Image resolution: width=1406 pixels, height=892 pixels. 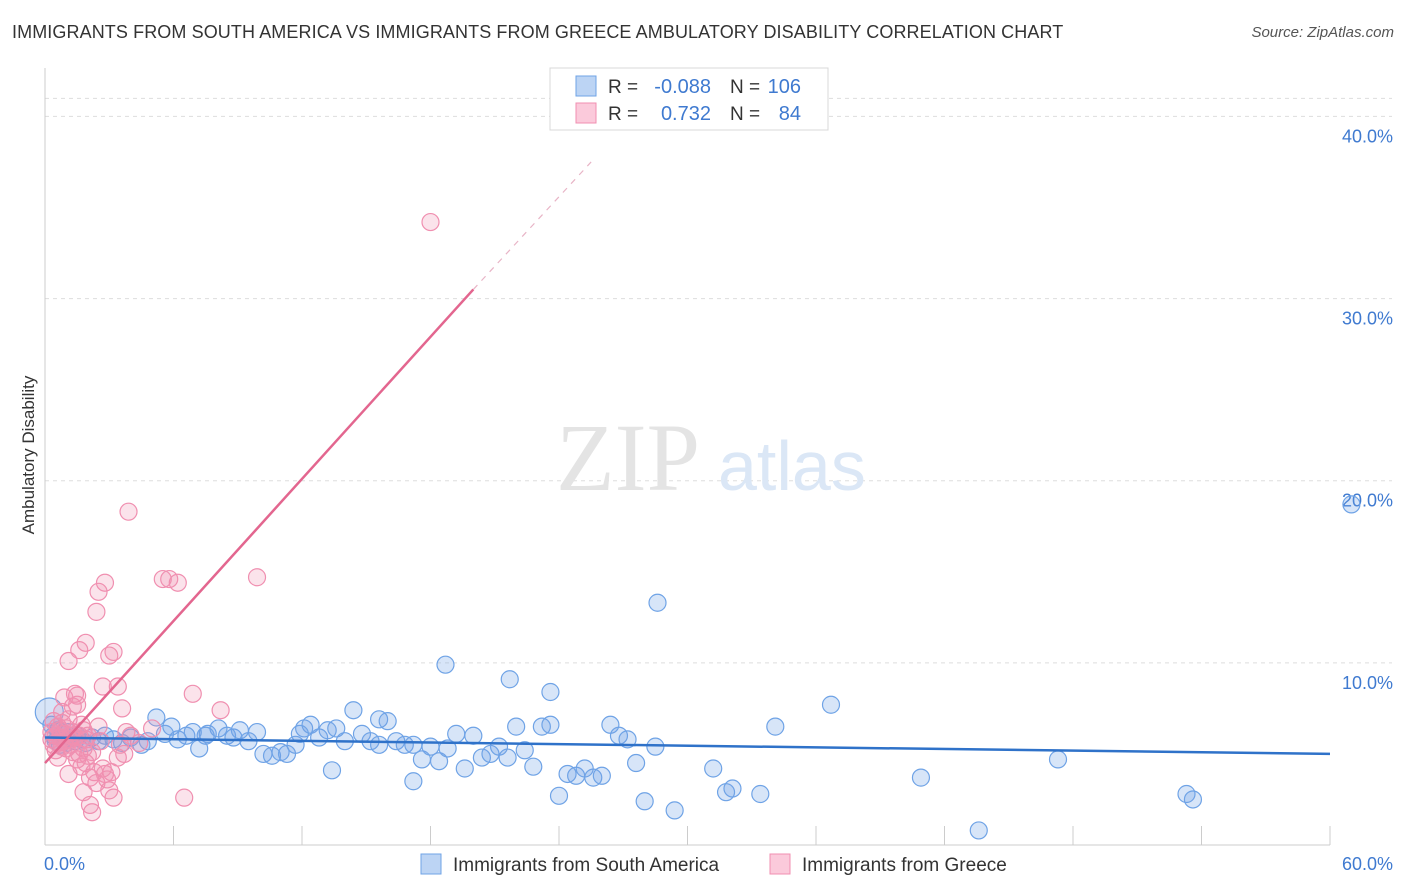 What do you see at coordinates (1367, 683) in the screenshot?
I see `y-tick-label-0: 10.0%` at bounding box center [1367, 683].